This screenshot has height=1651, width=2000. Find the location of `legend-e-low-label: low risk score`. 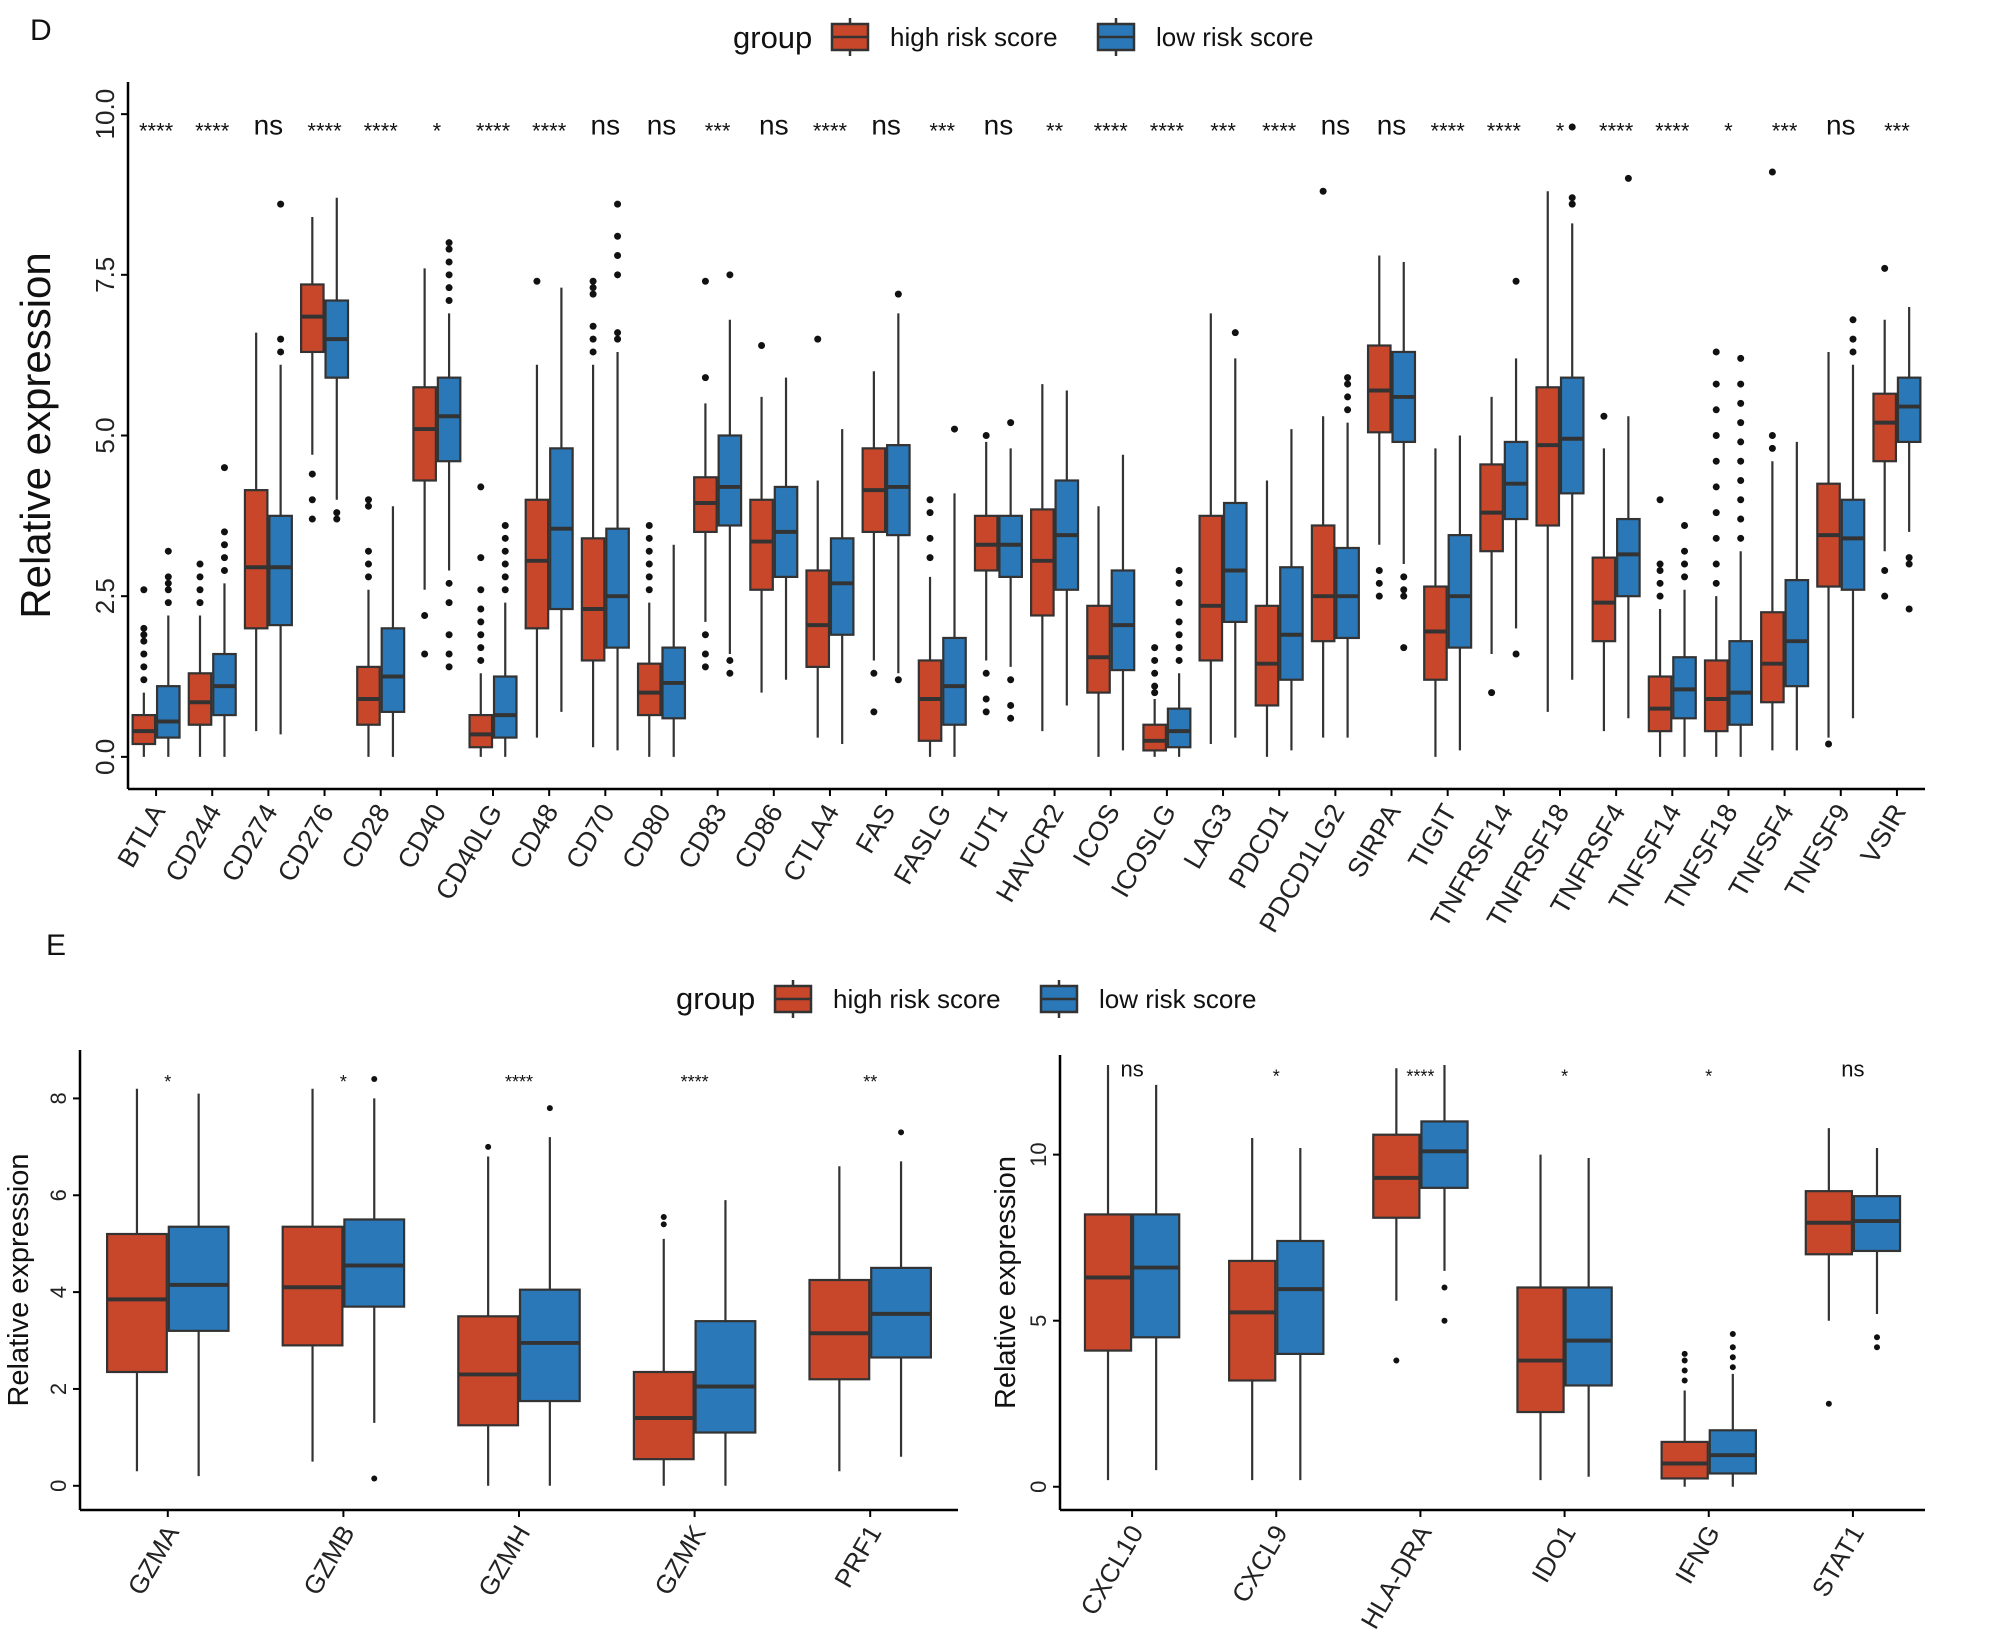

legend-e-low-label: low risk score is located at coordinates (1177, 999).